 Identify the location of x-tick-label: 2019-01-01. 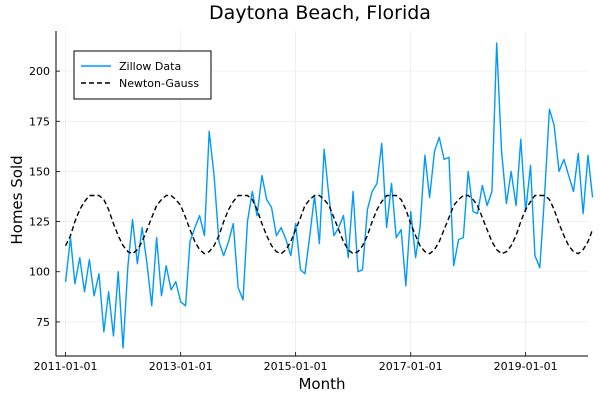
(526, 366).